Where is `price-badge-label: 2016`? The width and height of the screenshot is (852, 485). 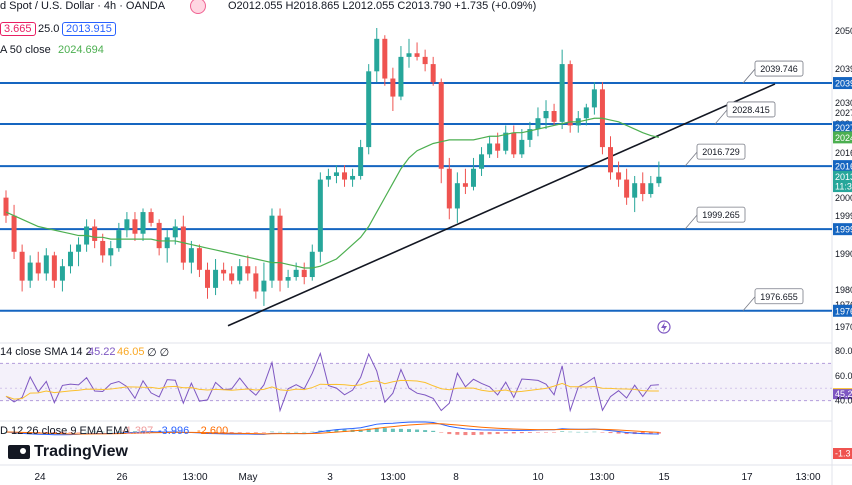
price-badge-label: 2016 is located at coordinates (843, 167).